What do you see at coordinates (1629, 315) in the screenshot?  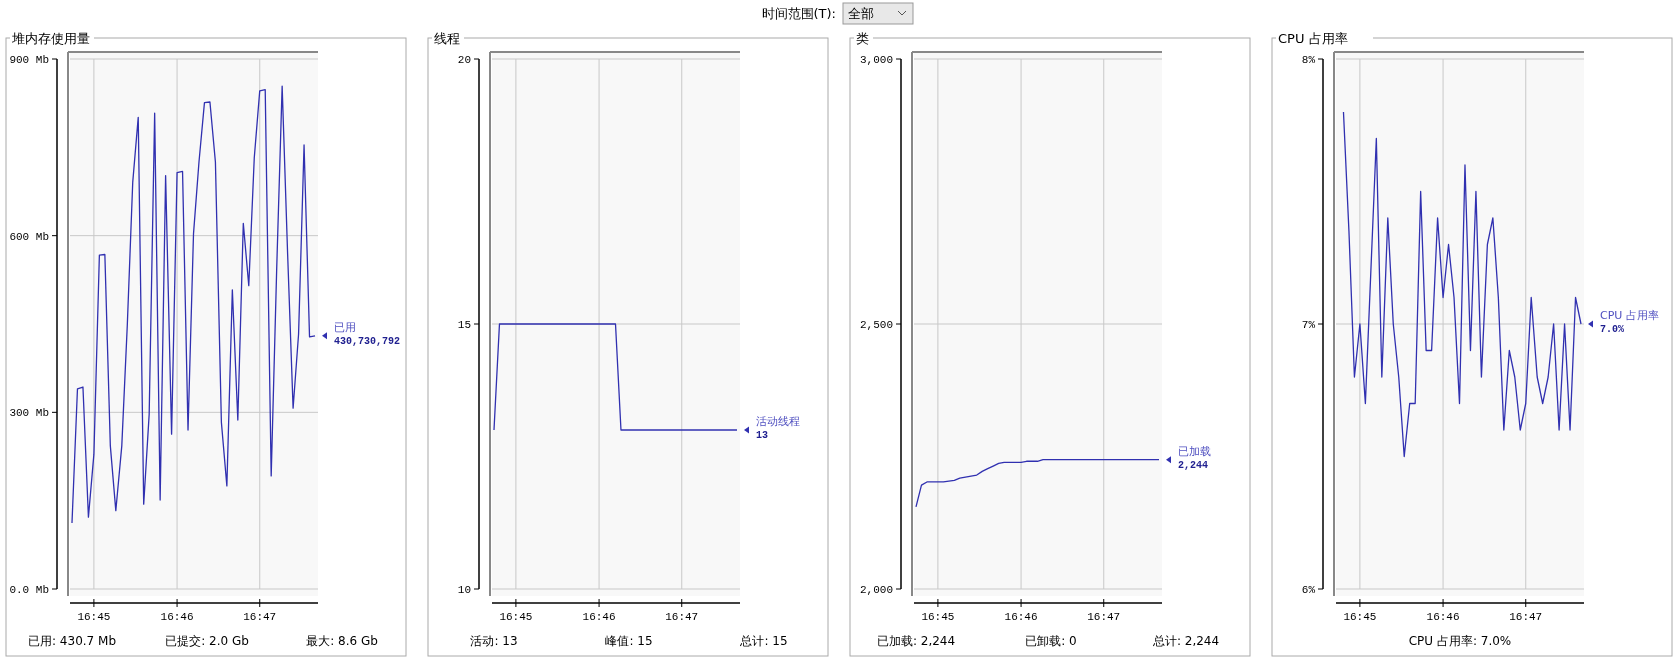 I see `series-label: CPU 占用率` at bounding box center [1629, 315].